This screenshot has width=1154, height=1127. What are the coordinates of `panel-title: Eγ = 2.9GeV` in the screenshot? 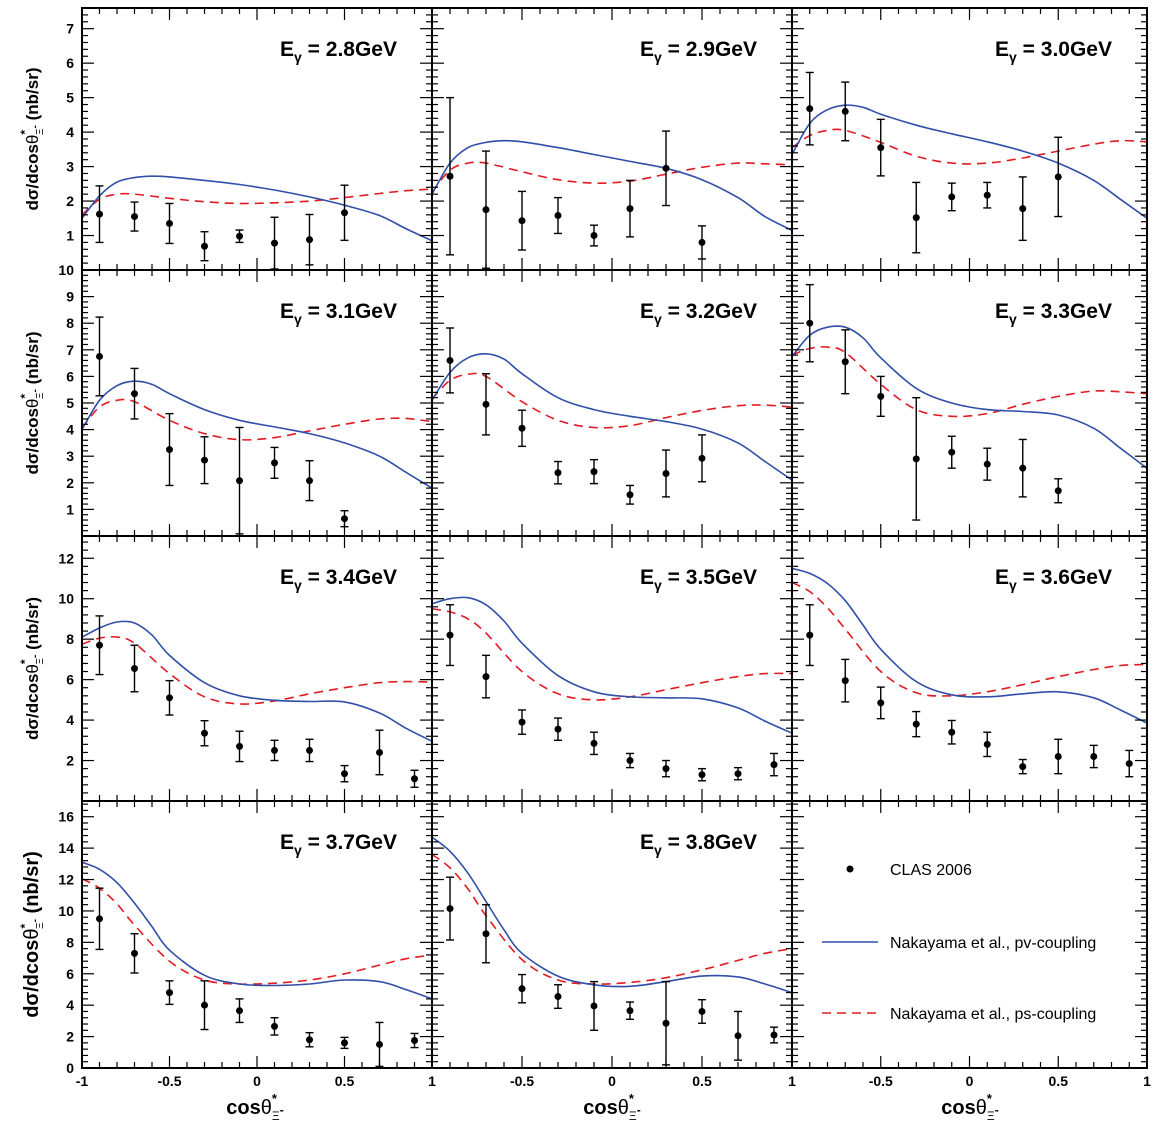 It's located at (698, 51).